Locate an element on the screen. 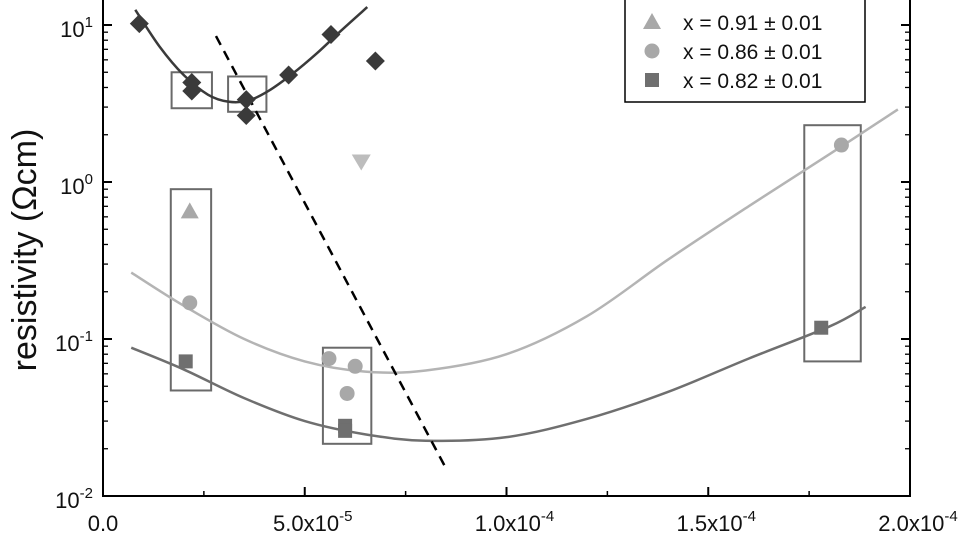 Image resolution: width=960 pixels, height=540 pixels. y-tick-labels: 10⁻² 10⁻¹ 10⁰ 10¹ is located at coordinates (74, 263).